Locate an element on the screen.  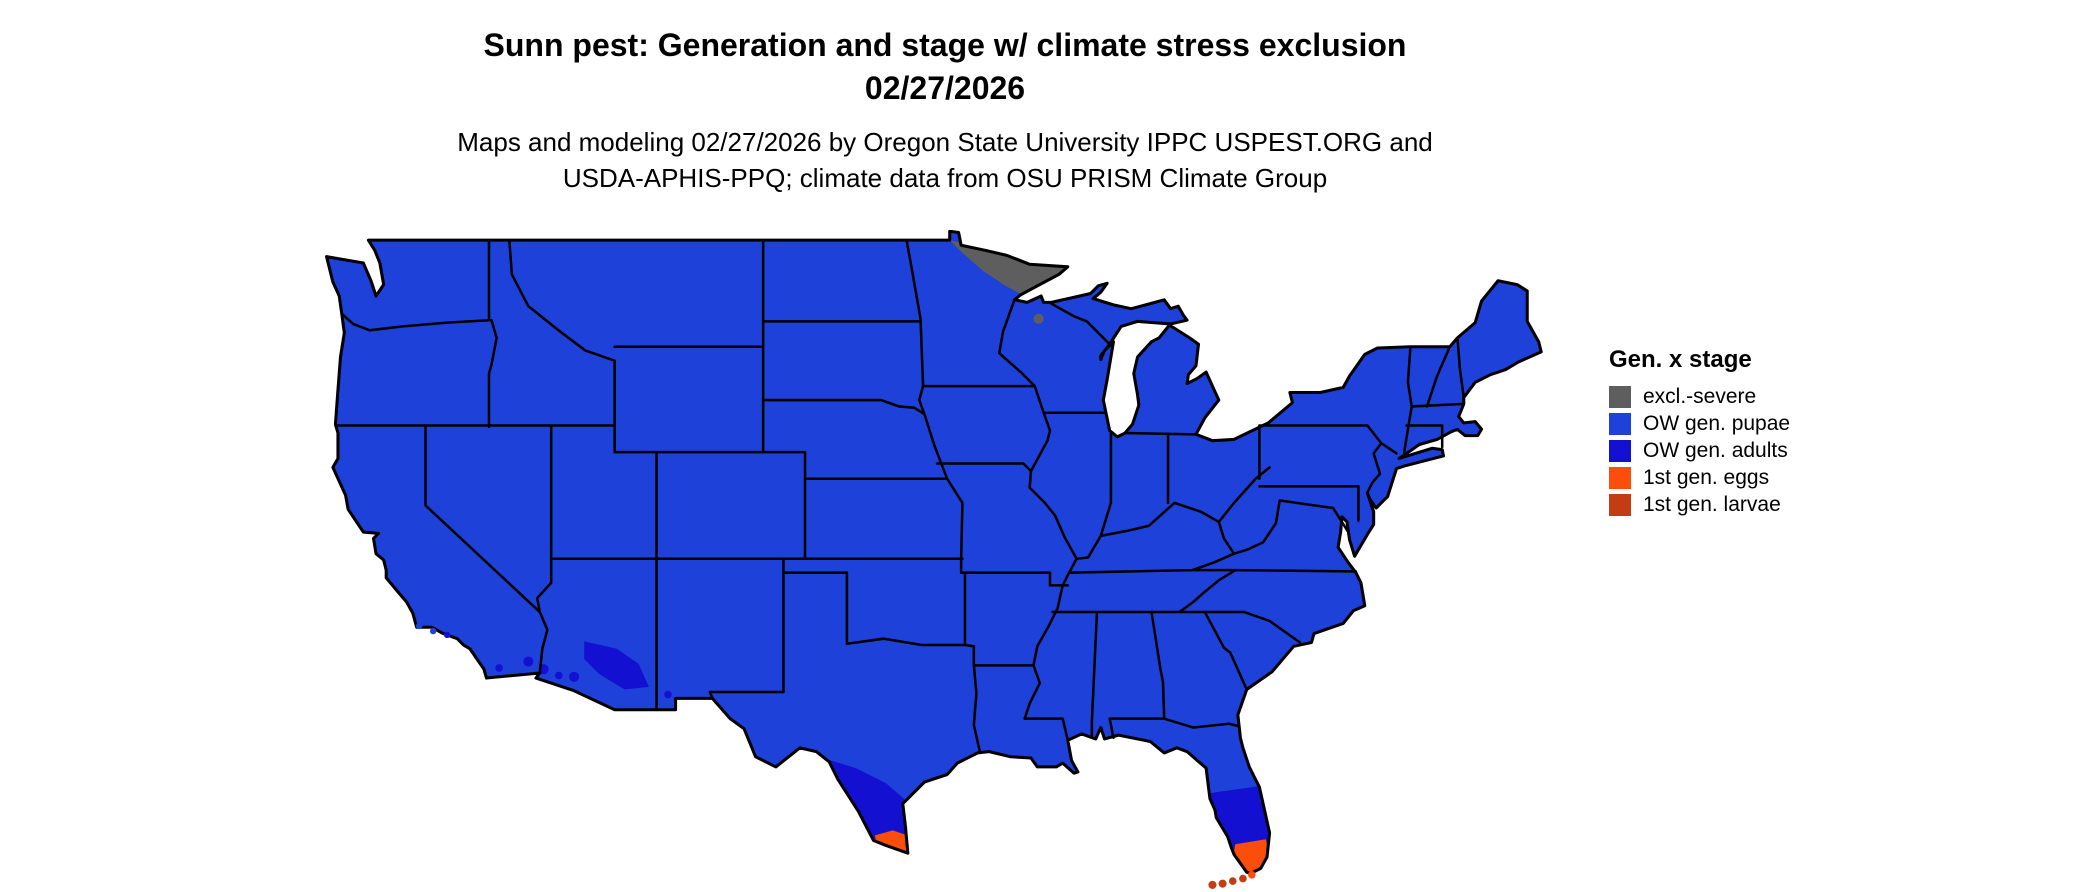
legend-item-larvae: 1st gen. larvae is located at coordinates (1699, 504).